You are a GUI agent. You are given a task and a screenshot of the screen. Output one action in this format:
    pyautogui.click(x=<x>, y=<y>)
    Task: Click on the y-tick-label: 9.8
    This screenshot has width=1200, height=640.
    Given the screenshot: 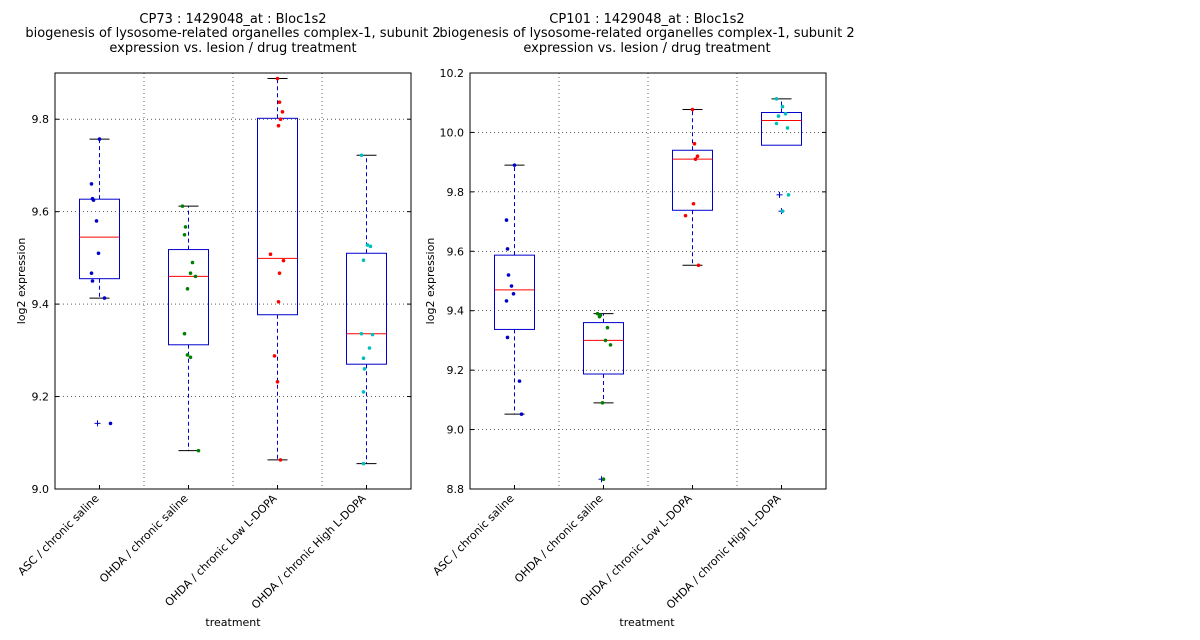 What is the action you would take?
    pyautogui.click(x=456, y=192)
    